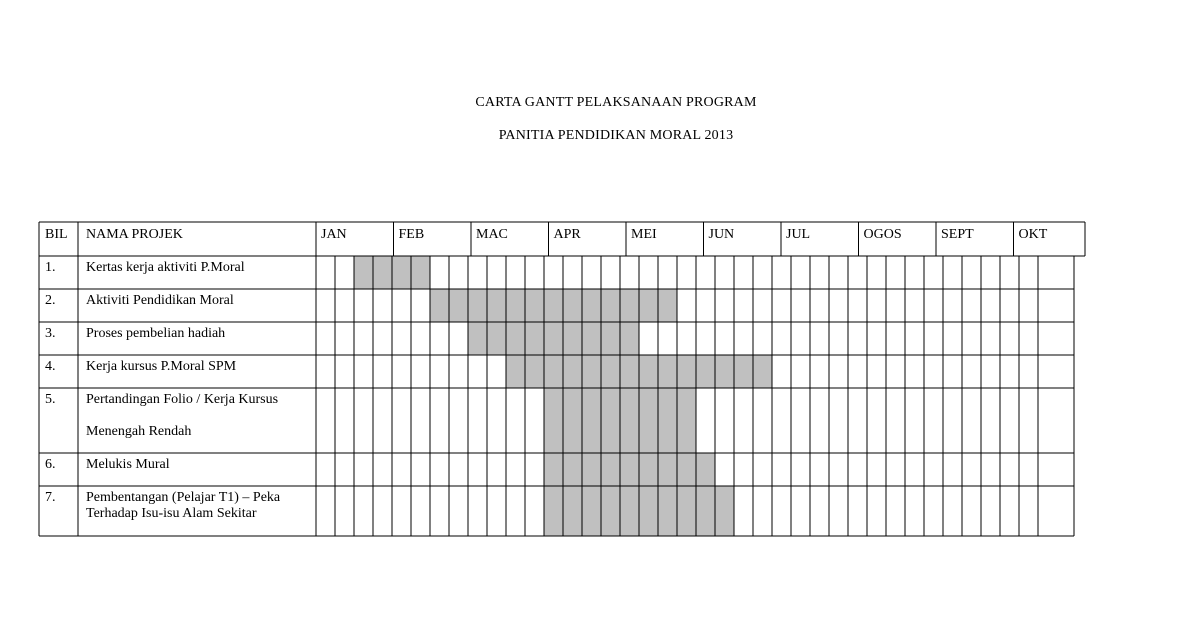  What do you see at coordinates (644, 234) in the screenshot?
I see `month-label-mei: MEI` at bounding box center [644, 234].